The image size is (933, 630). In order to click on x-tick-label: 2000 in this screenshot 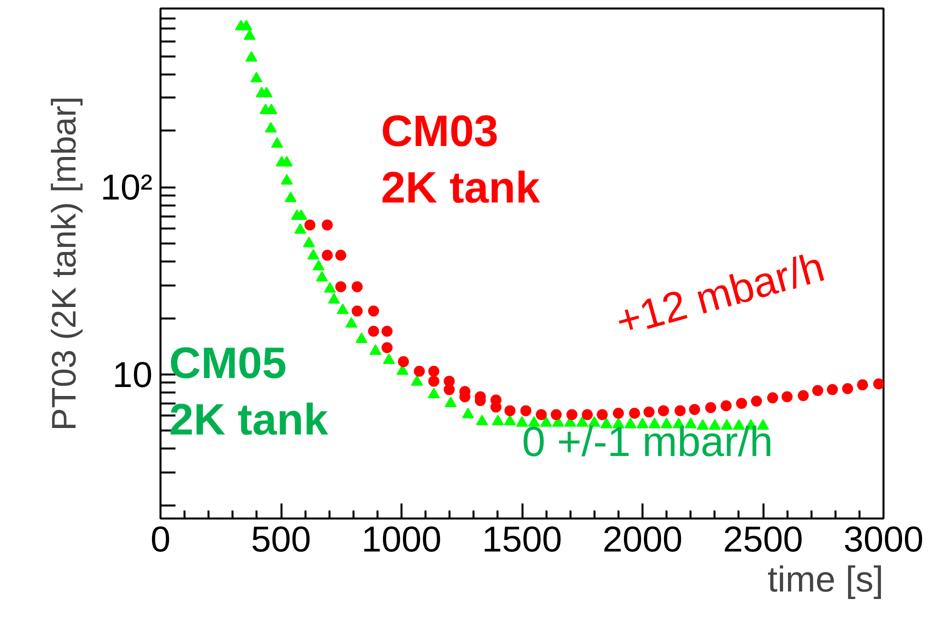, I will do `click(642, 539)`.